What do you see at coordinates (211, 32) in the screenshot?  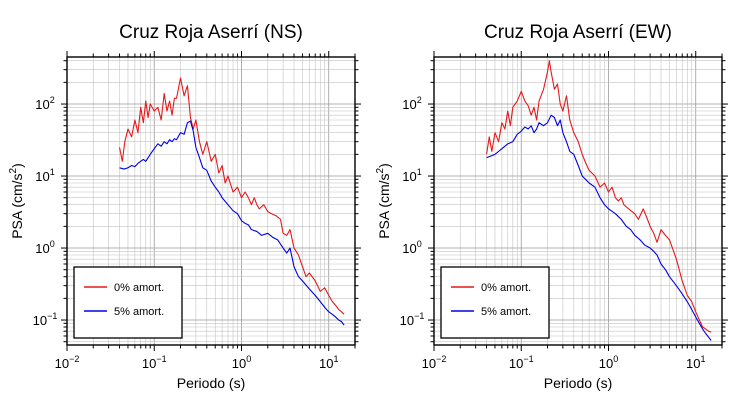 I see `chart-title: Cruz Roja Aserrí (NS)` at bounding box center [211, 32].